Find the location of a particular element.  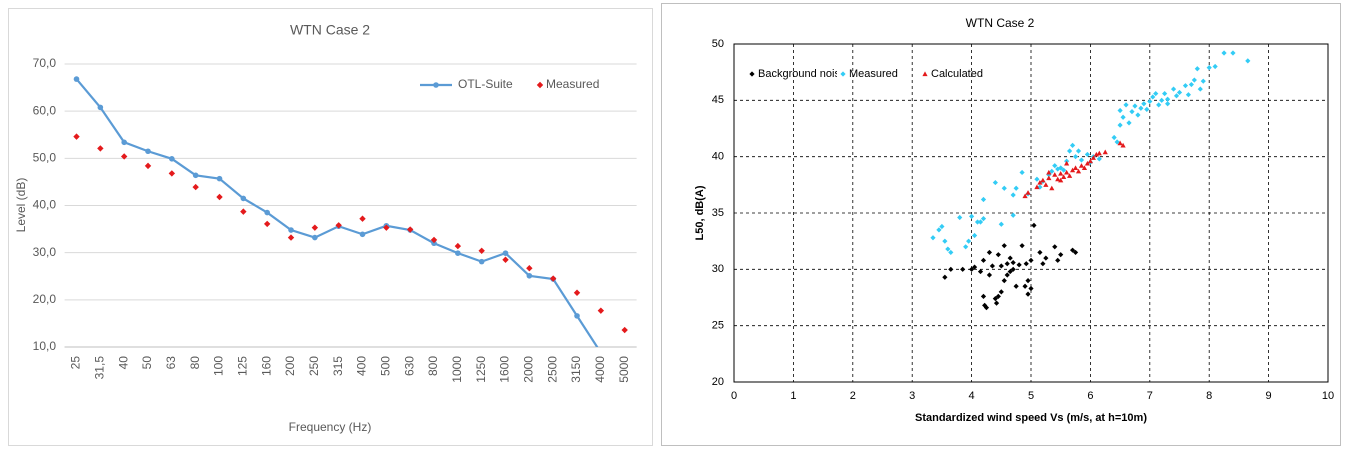

x-tick-label: 4000 is located at coordinates (600, 369).